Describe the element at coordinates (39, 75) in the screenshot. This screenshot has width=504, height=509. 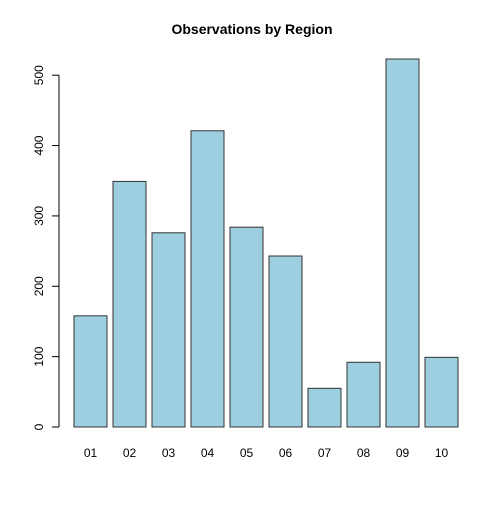
I see `y-tick-label: 500` at that location.